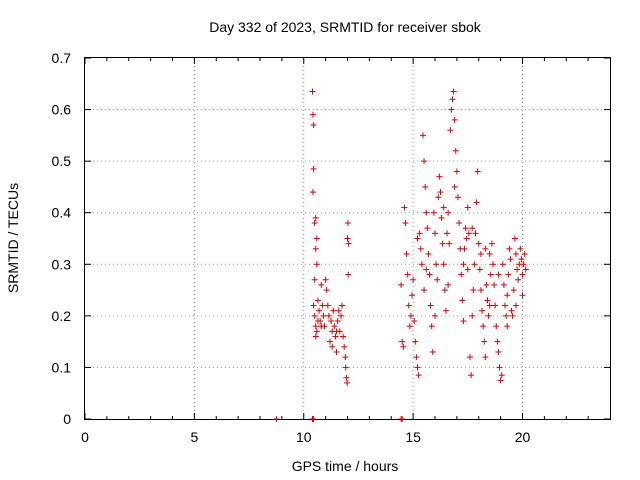  What do you see at coordinates (62, 58) in the screenshot?
I see `y-tick-label: 0.7` at bounding box center [62, 58].